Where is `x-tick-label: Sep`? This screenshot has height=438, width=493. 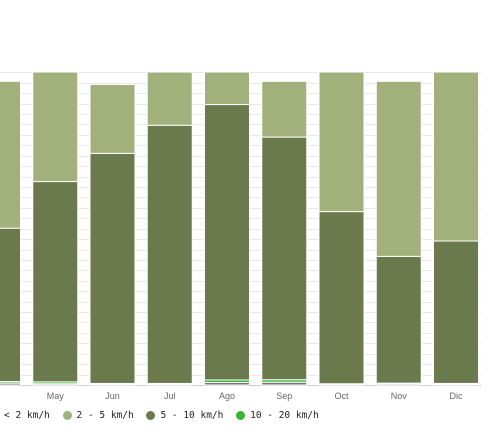
x-tick-label: Sep is located at coordinates (284, 396).